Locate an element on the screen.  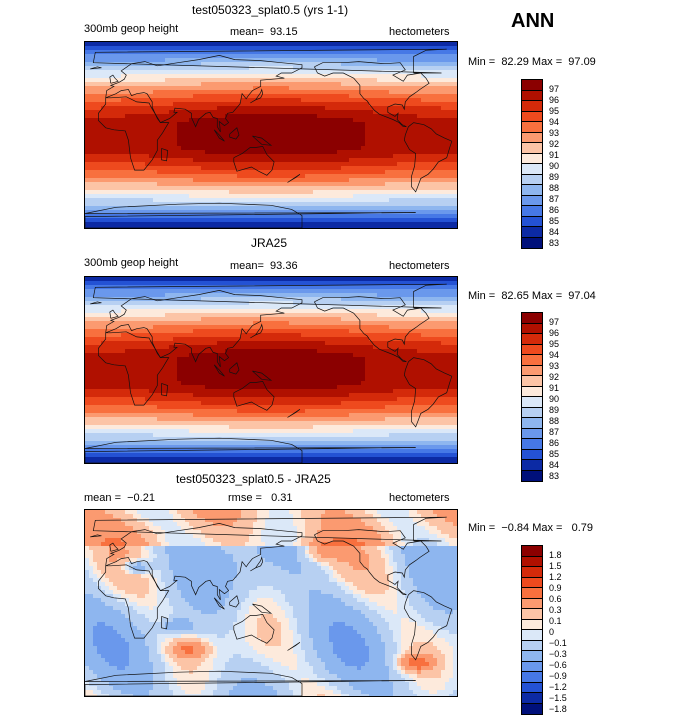
colorbar-tick-label: 95 is located at coordinates (554, 344).